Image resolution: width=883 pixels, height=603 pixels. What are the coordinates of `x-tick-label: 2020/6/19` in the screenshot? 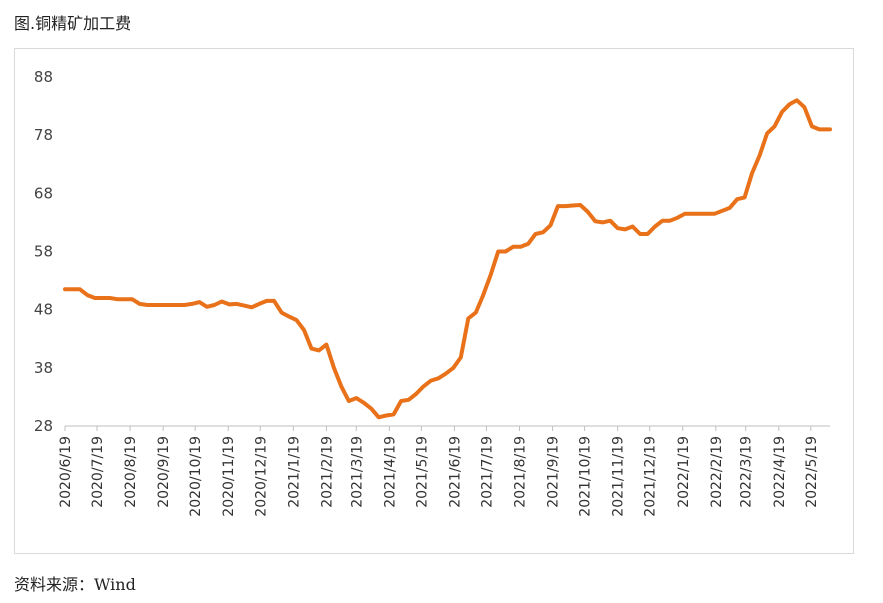 It's located at (66, 472).